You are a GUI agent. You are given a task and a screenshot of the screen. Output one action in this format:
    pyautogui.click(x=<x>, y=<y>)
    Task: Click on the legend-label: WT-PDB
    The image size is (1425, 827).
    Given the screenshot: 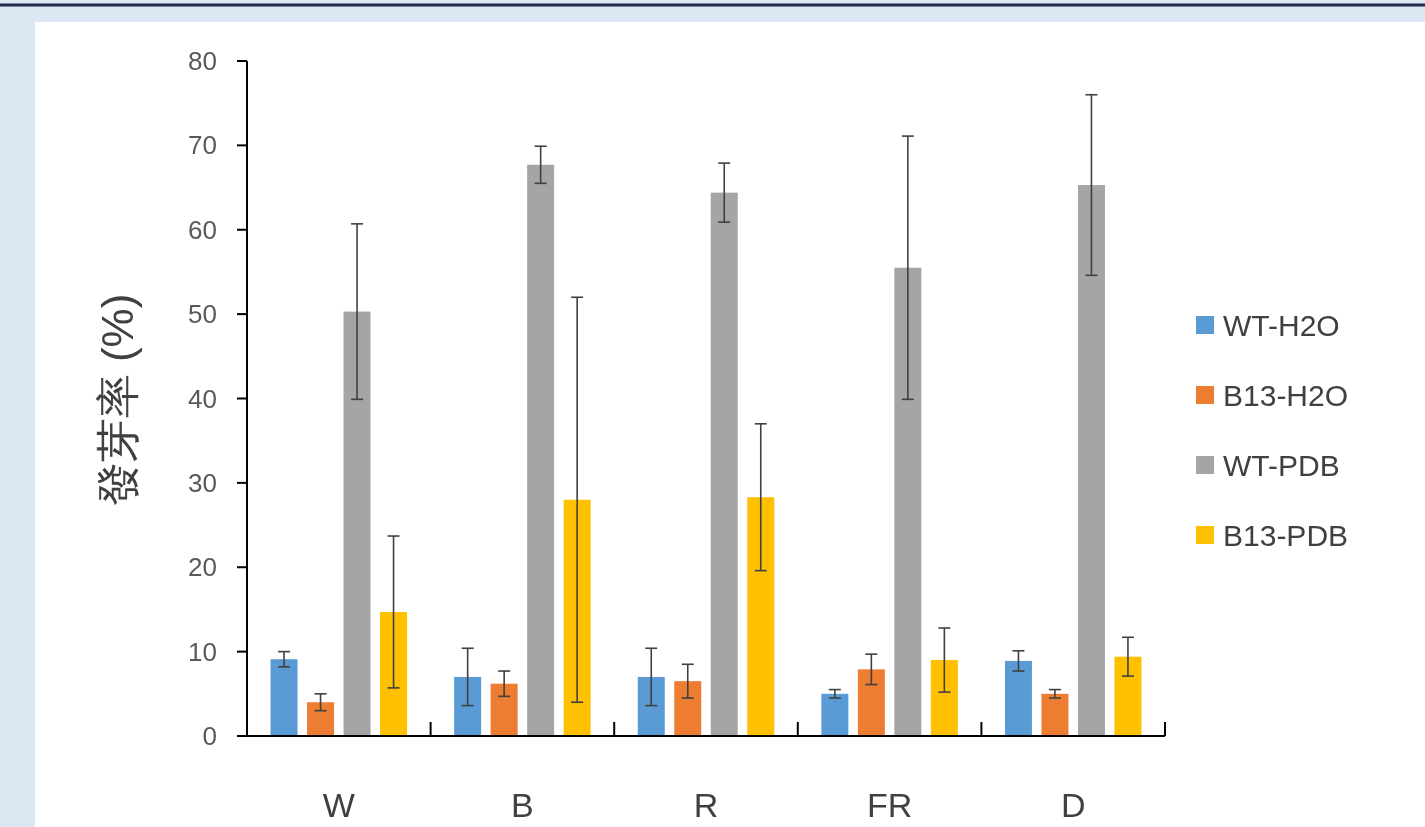 What is the action you would take?
    pyautogui.click(x=1281, y=465)
    